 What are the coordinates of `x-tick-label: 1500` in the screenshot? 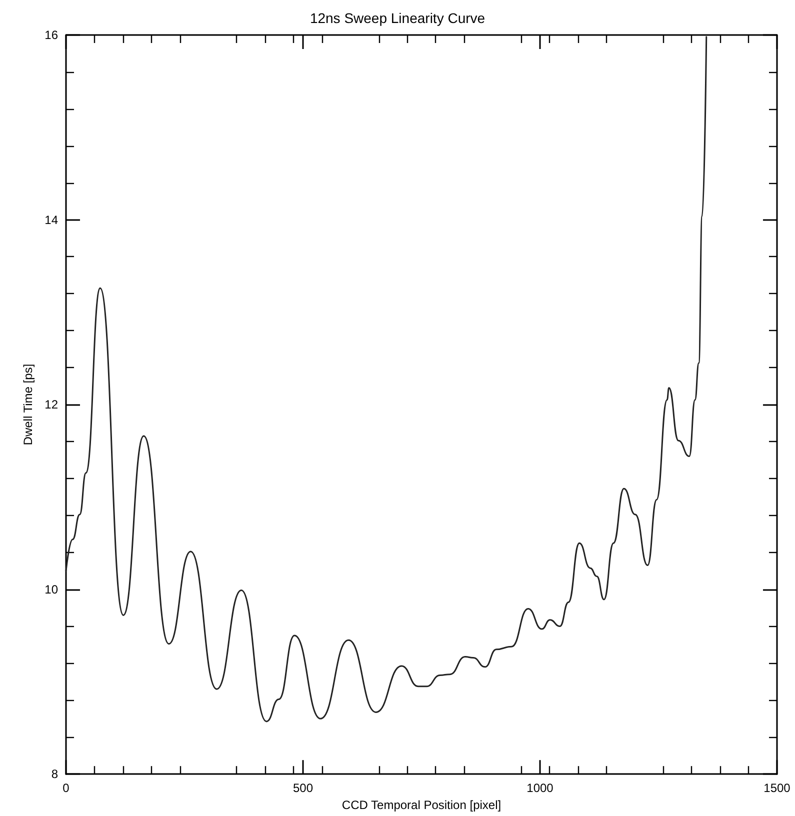 It's located at (777, 788).